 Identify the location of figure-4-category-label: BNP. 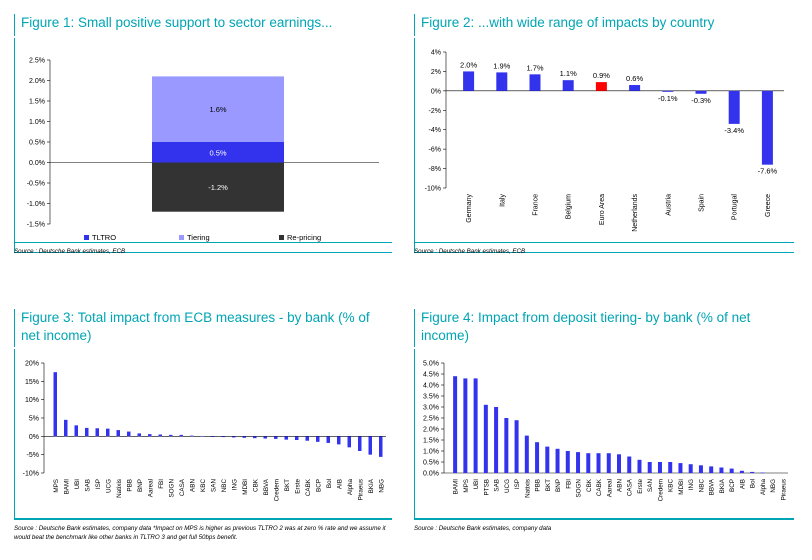
(558, 485).